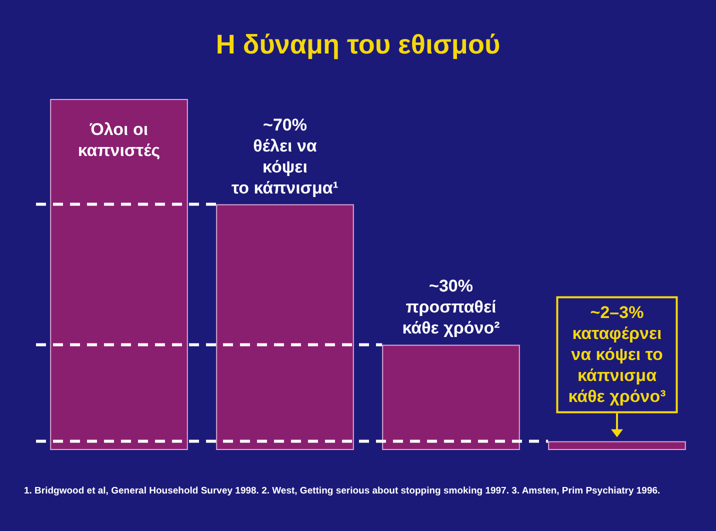  I want to click on data-label: ~2–3% καταφέρνει να κόψει το κάπνισμα κάθε χρόνο³, so click(617, 354).